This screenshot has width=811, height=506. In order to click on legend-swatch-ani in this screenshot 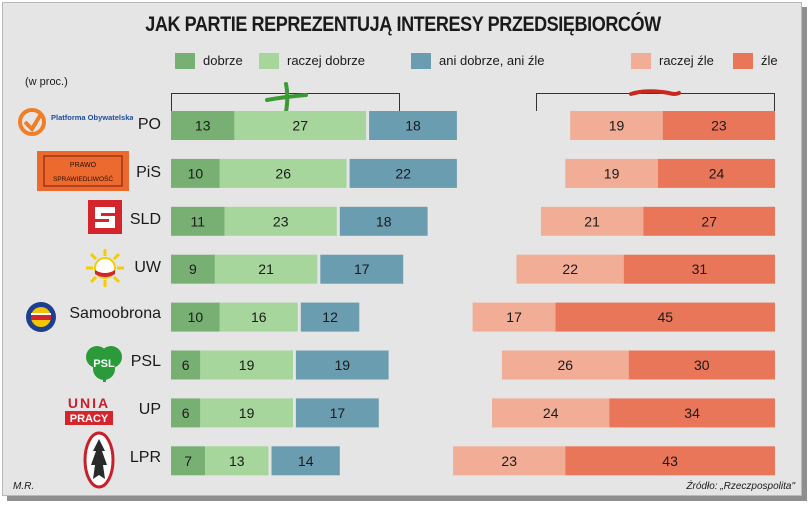, I will do `click(421, 61)`.